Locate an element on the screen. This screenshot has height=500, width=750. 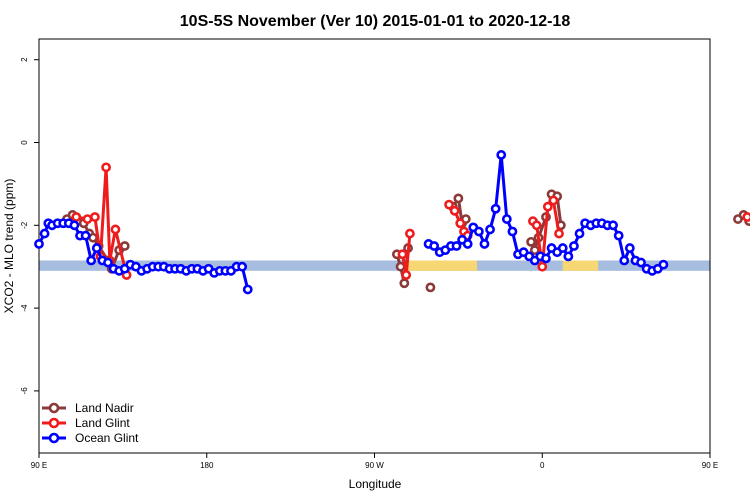
legend-item-2: Ocean Glint is located at coordinates (90, 438).